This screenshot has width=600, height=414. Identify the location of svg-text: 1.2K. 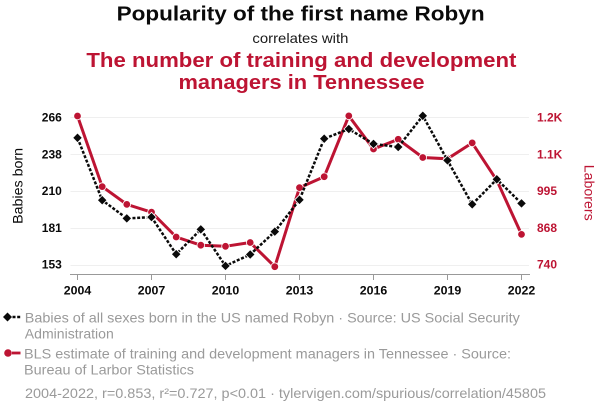
(550, 118).